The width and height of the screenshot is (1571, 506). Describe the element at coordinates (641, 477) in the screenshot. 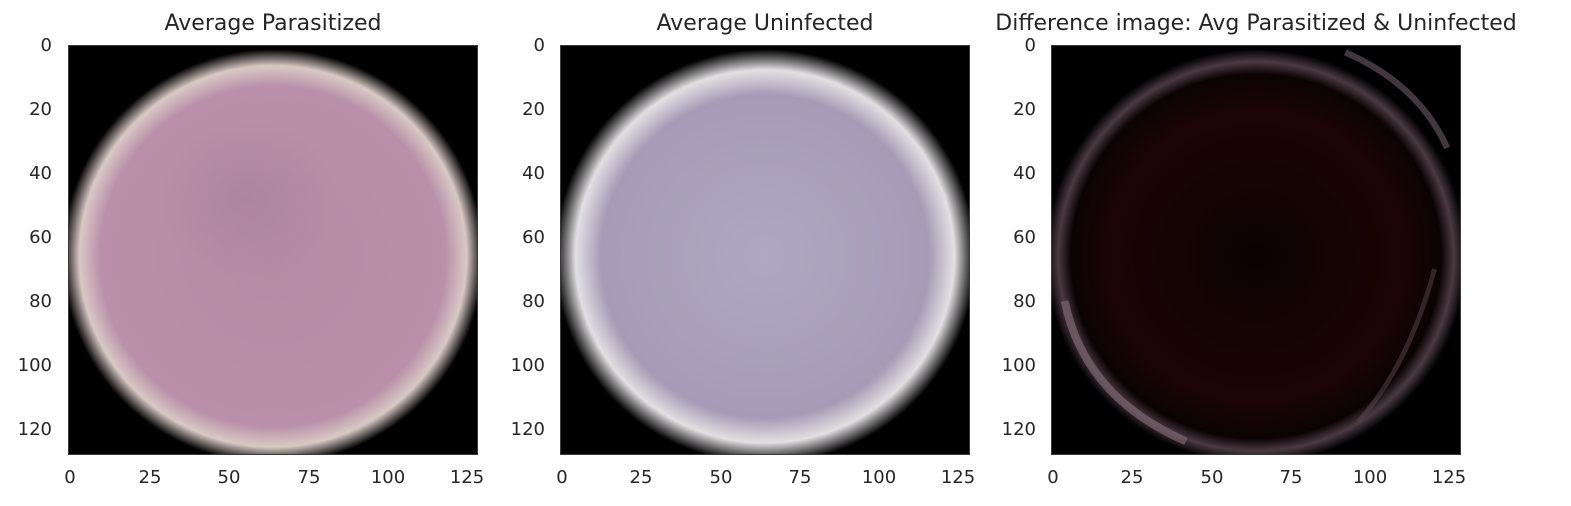

I see `p2-xtick-25: 25` at that location.